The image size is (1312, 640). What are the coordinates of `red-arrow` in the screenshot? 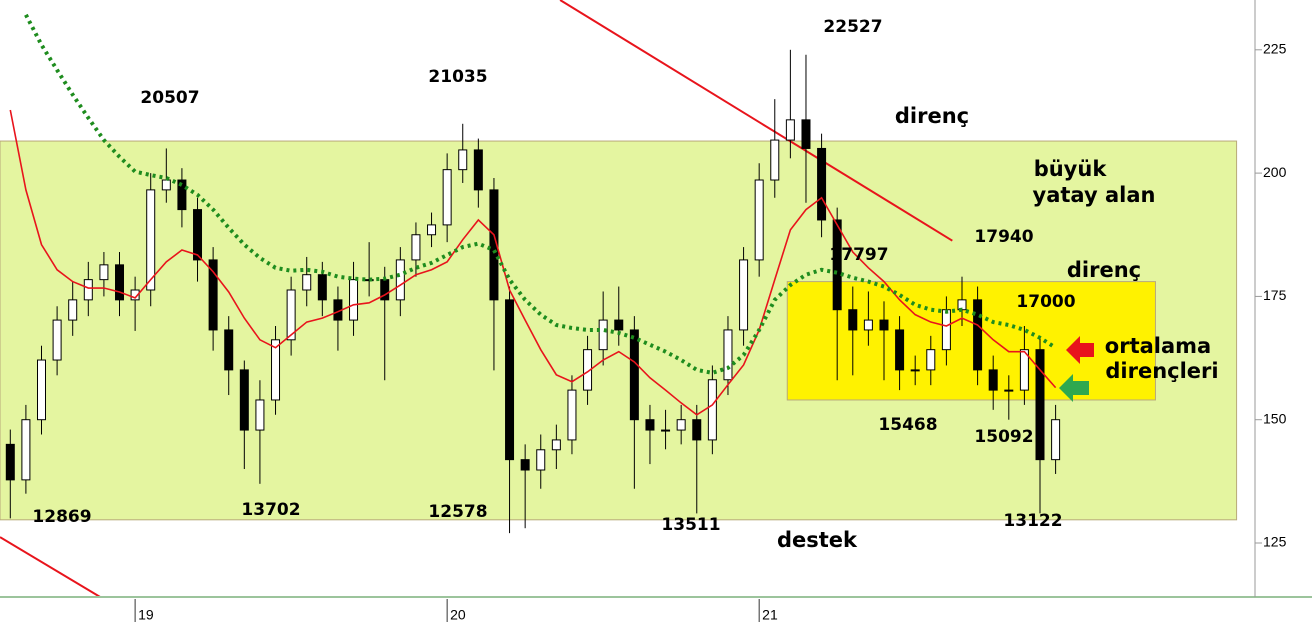 It's located at (1080, 350).